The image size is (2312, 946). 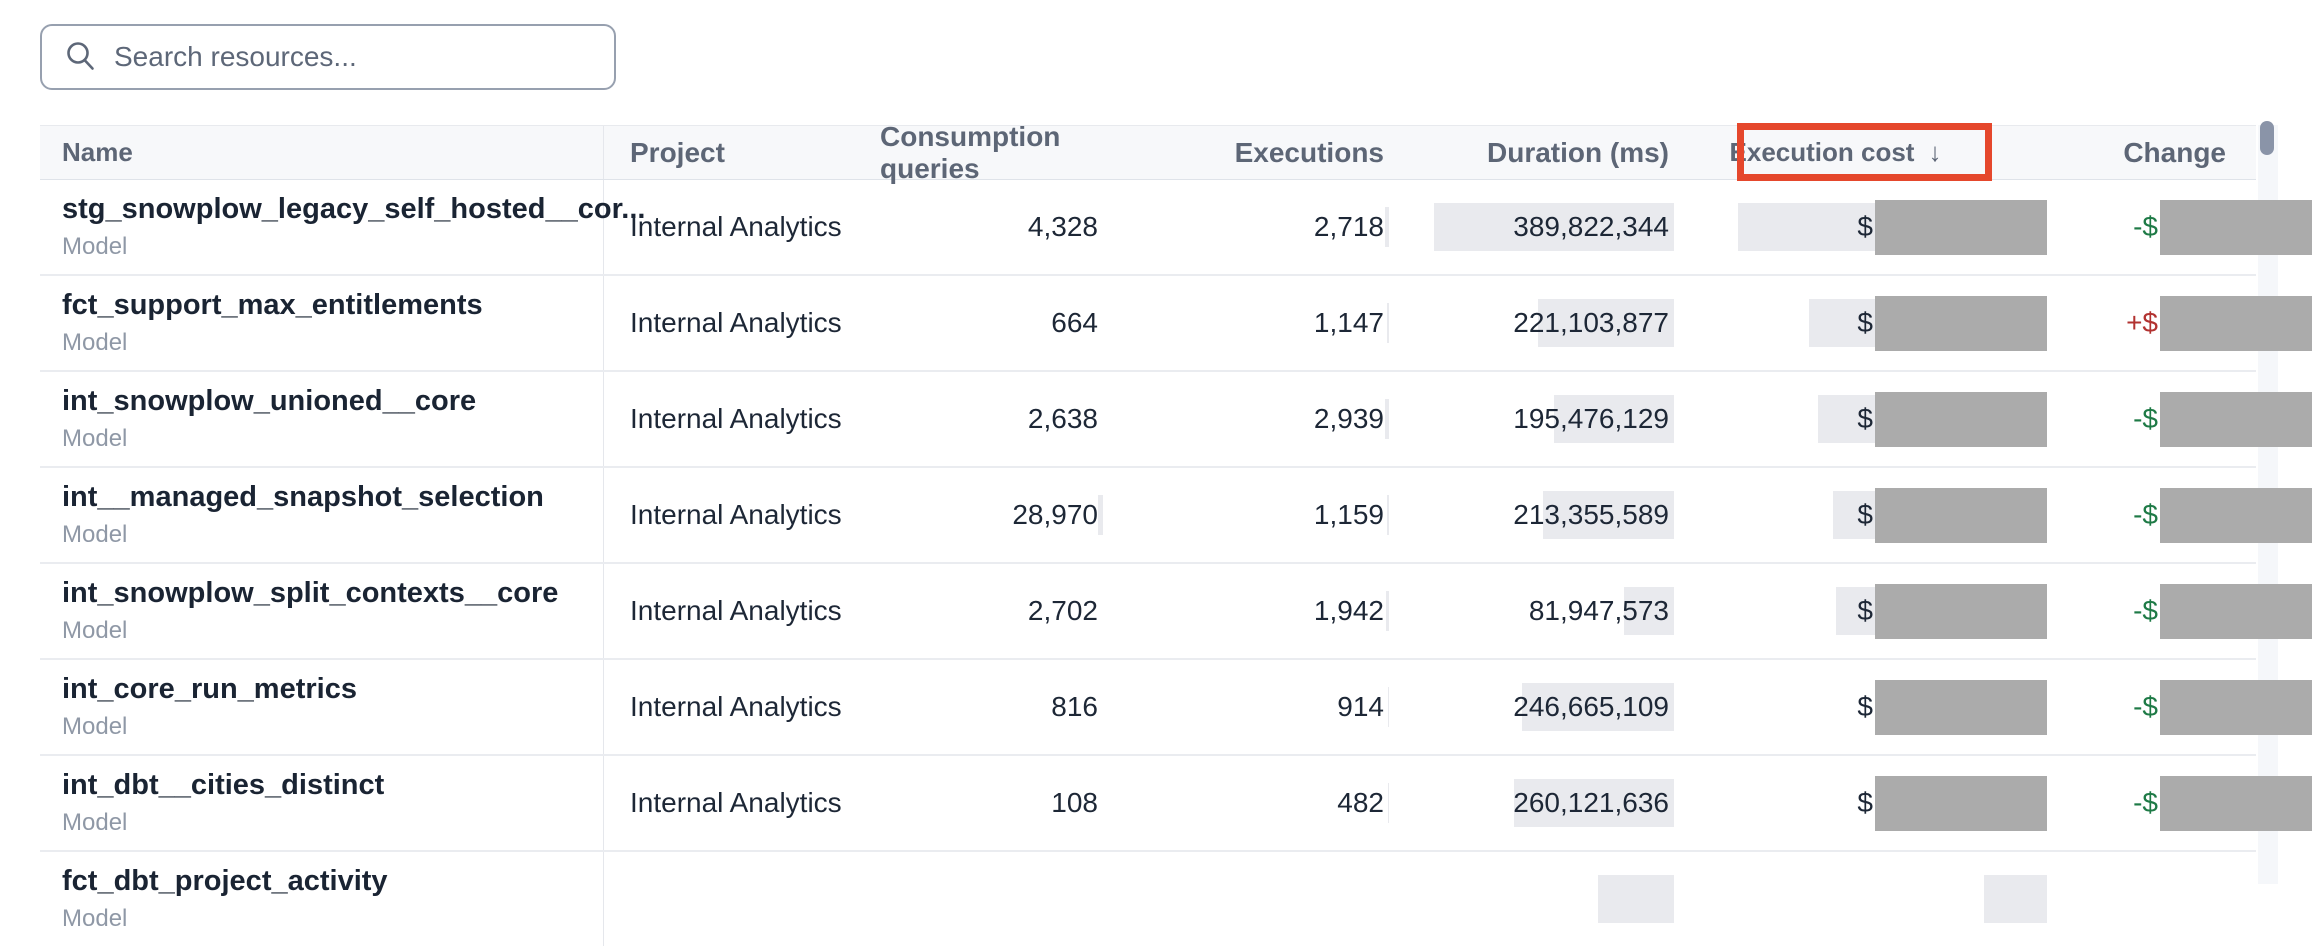 What do you see at coordinates (1554, 227) in the screenshot?
I see `duration-wrap: 389,822,344` at bounding box center [1554, 227].